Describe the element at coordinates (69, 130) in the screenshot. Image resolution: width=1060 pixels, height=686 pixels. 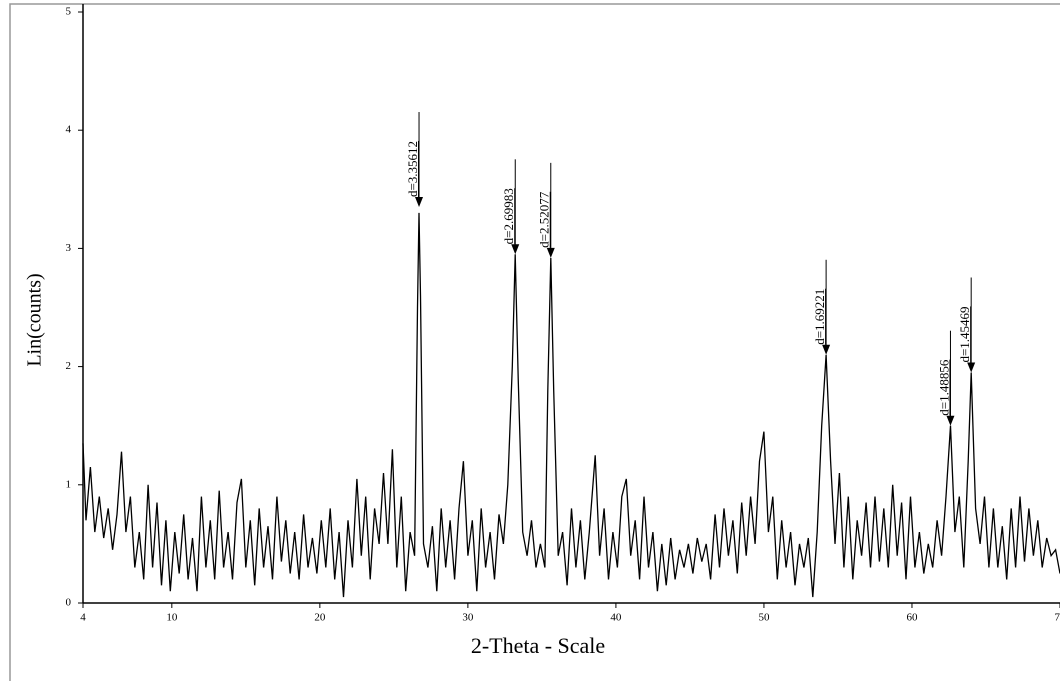
I see `y-tick-label: 4` at that location.